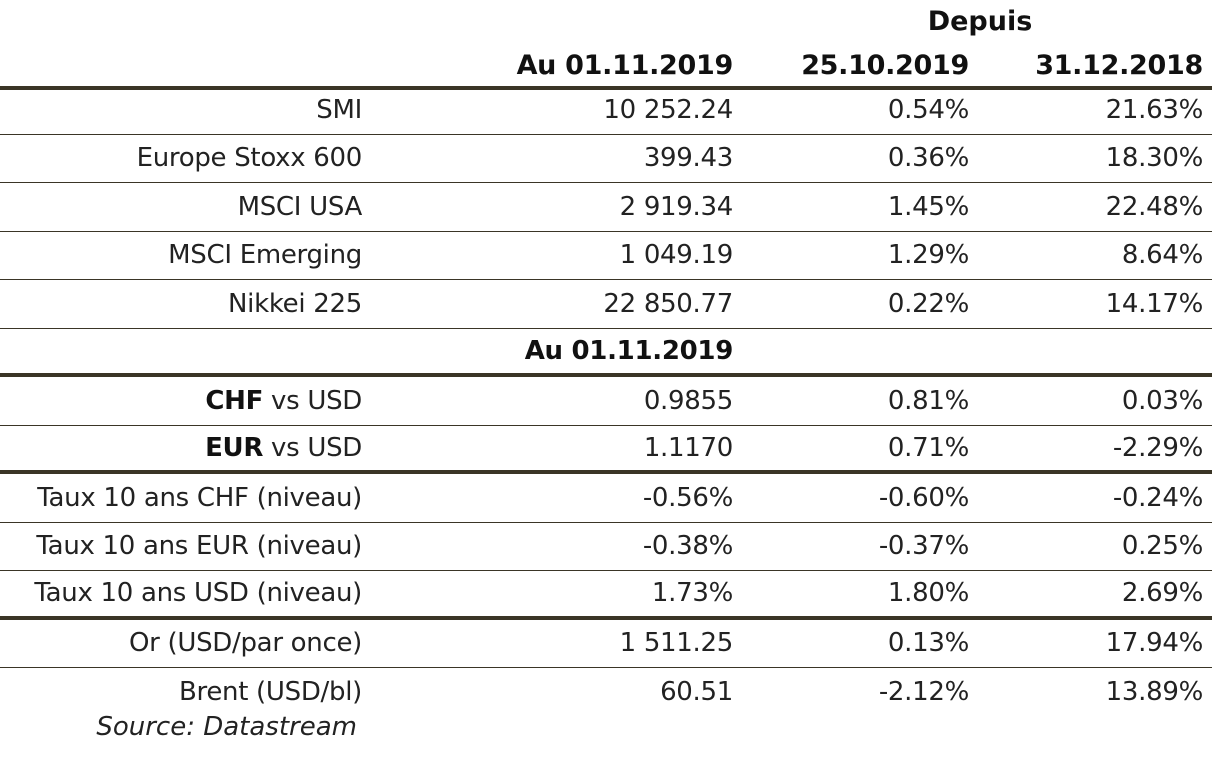 This screenshot has height=759, width=1215. Describe the element at coordinates (265, 255) in the screenshot. I see `row-label: MSCI Emerging` at that location.